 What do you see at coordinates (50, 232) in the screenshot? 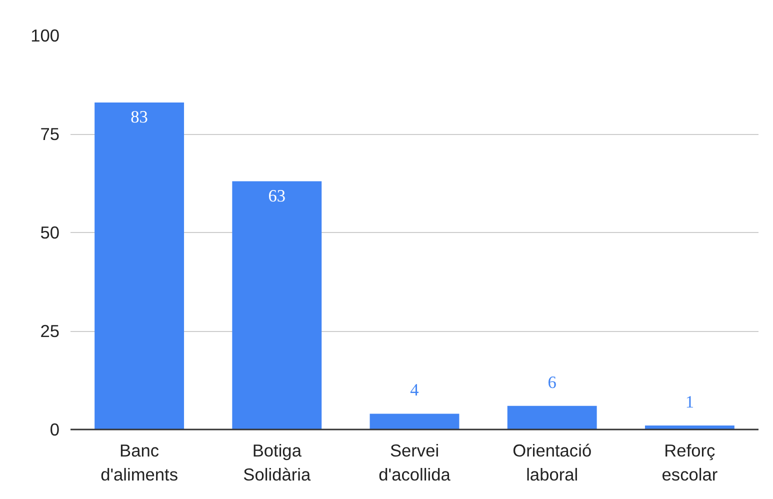
I see `y-tick-label: 50` at bounding box center [50, 232].